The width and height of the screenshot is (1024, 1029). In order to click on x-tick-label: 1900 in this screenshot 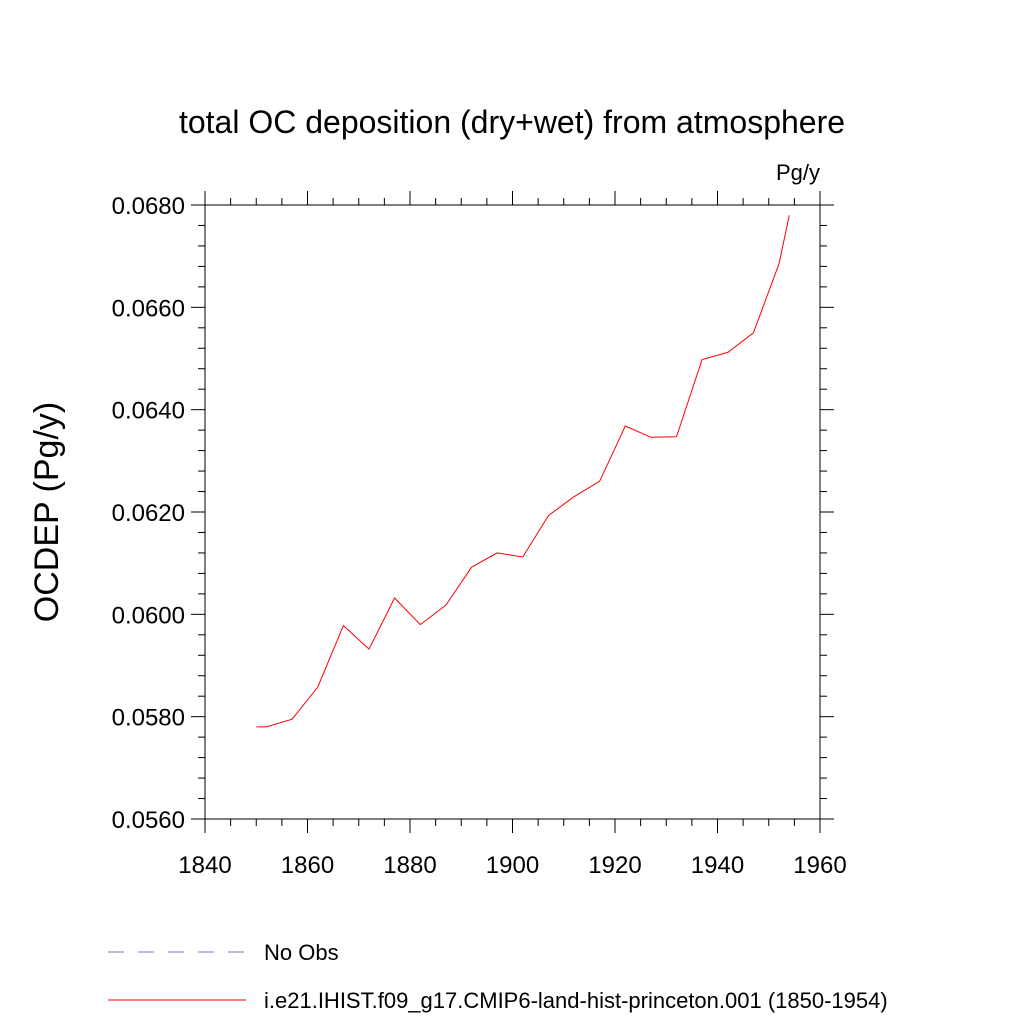, I will do `click(512, 865)`.